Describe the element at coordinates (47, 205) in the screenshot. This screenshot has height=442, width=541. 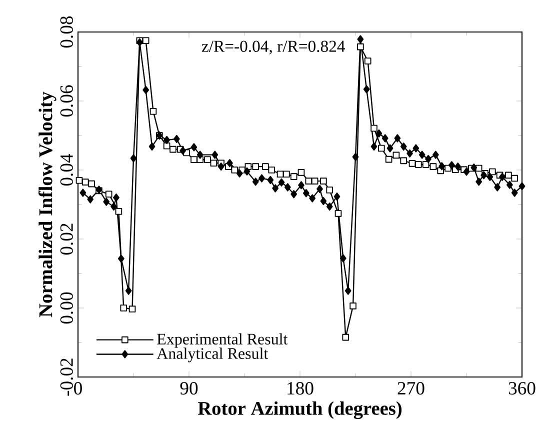
I see `y-axis-title: Normalized Inflow Velocity` at that location.